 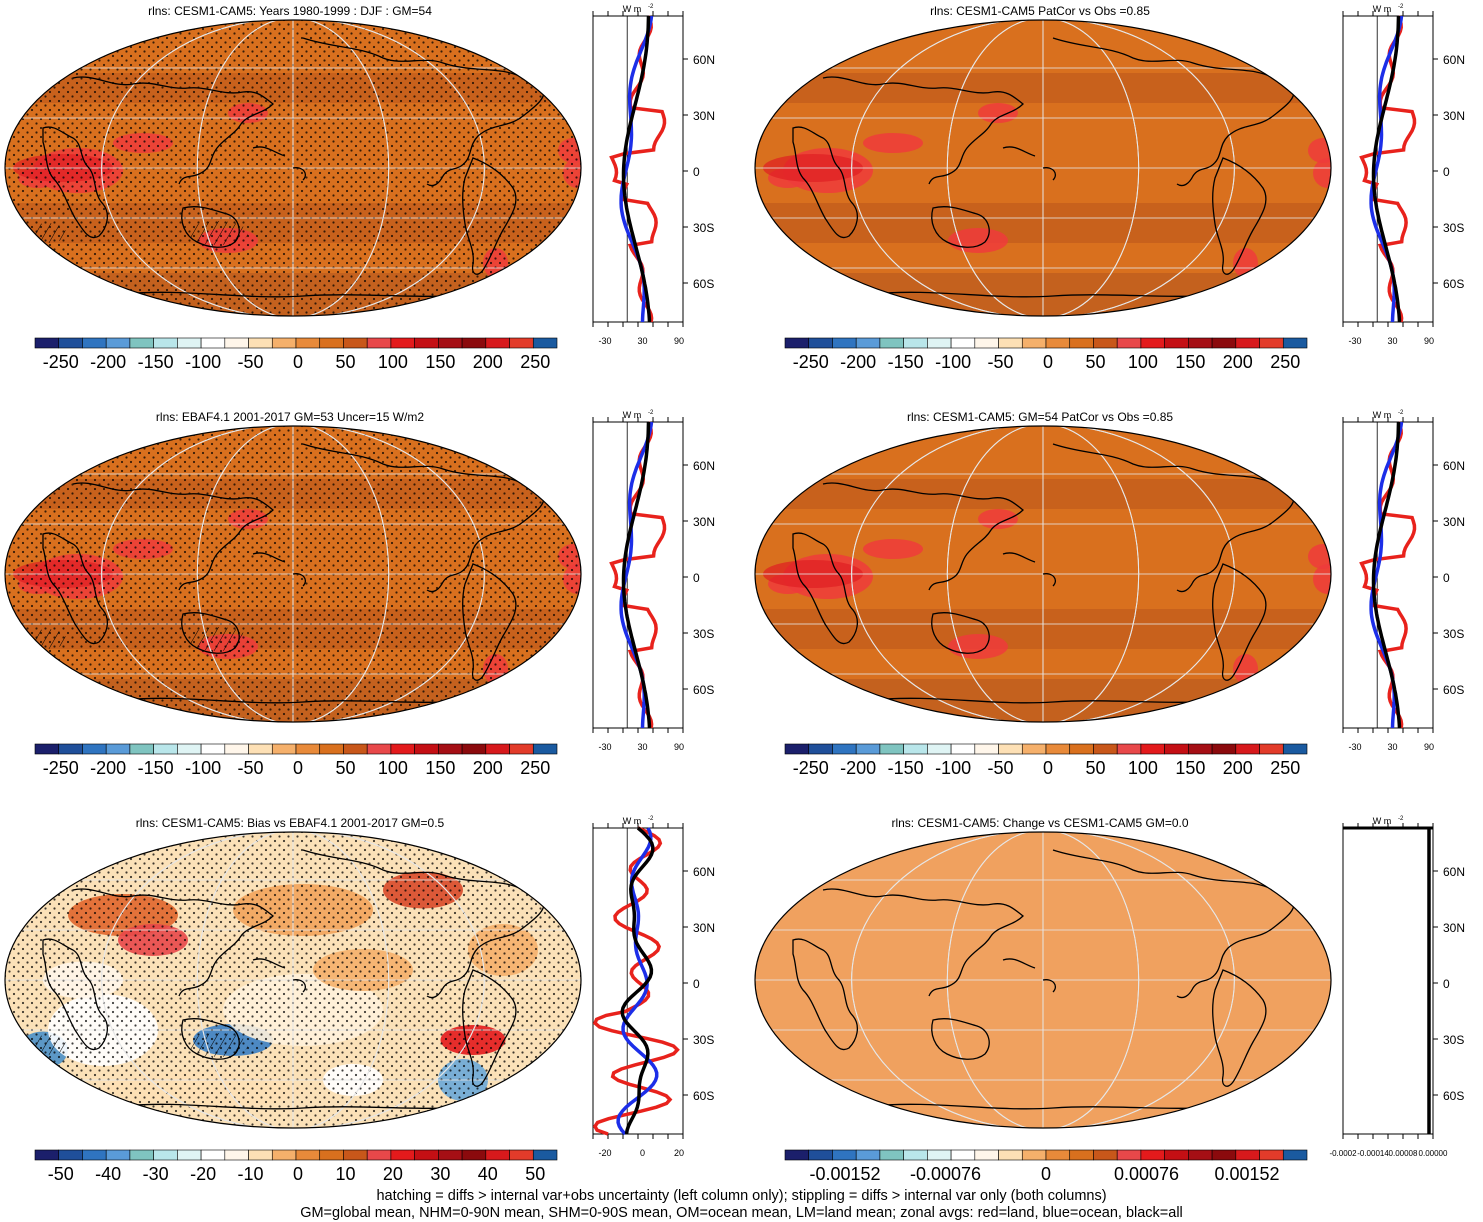 What do you see at coordinates (535, 1174) in the screenshot?
I see `colorbar-tick-label: 50` at bounding box center [535, 1174].